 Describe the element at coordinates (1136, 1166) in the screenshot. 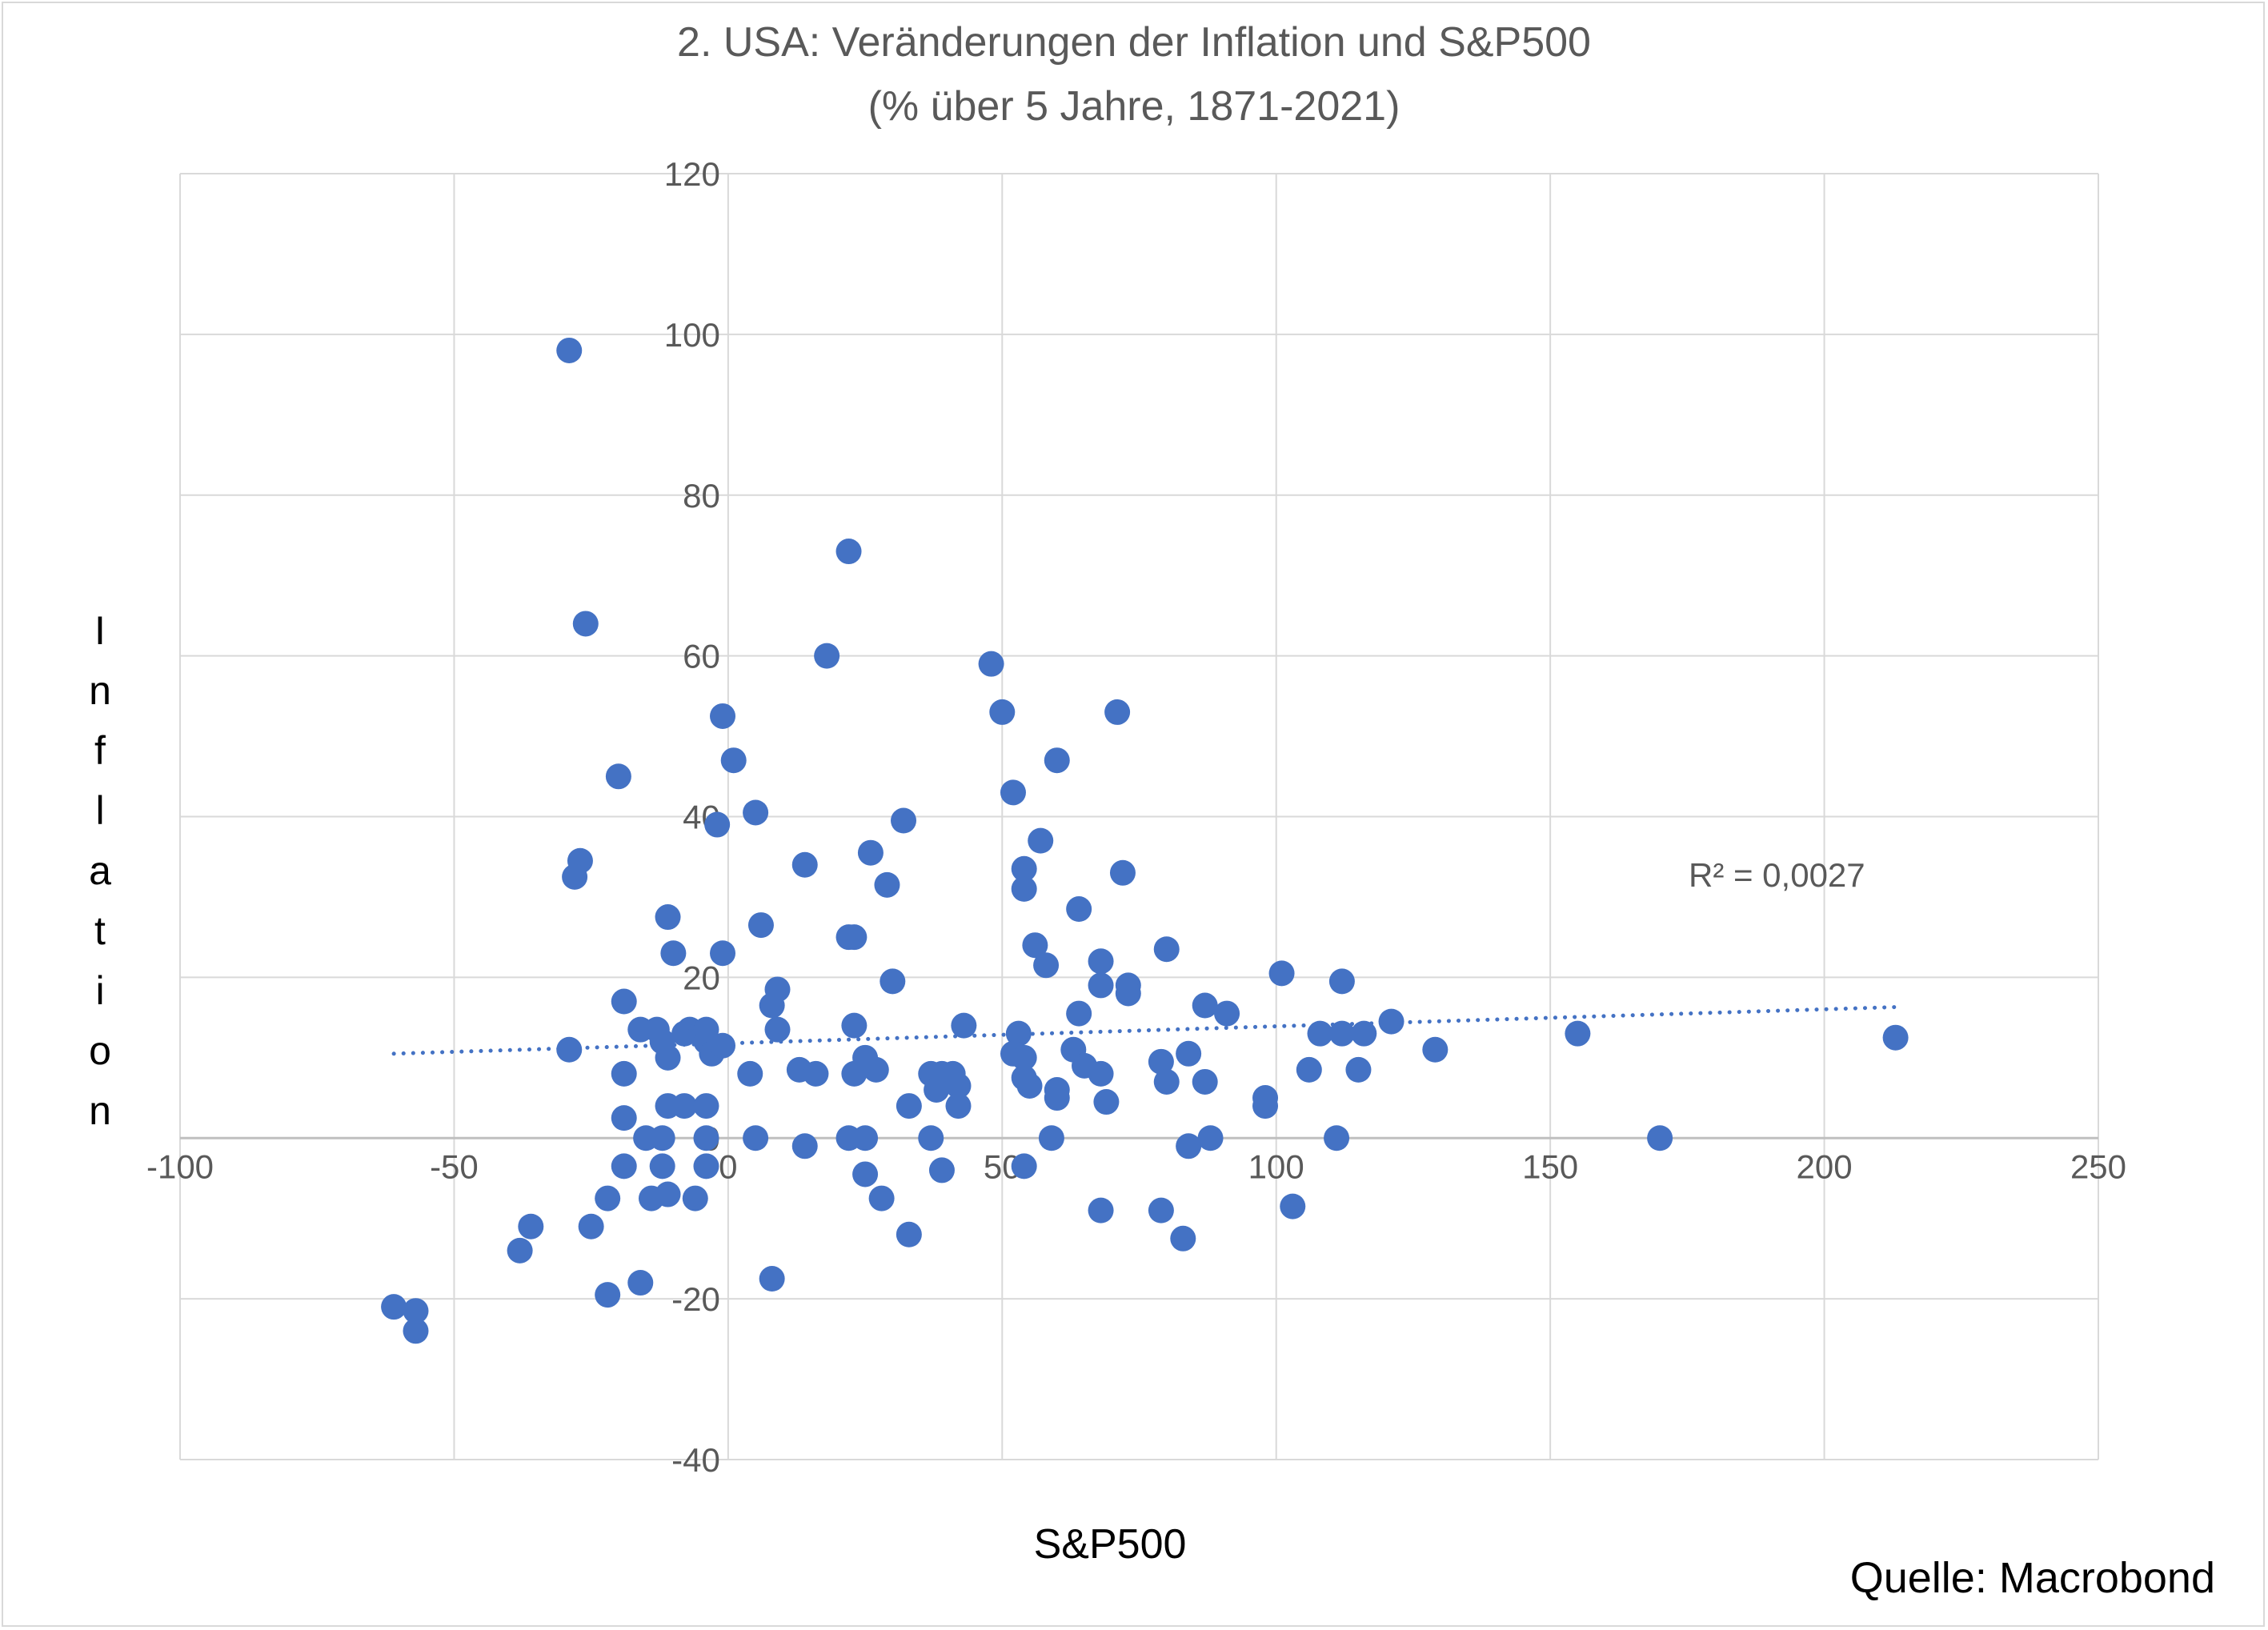

I see `x-axis-tick-labels: -100 -50 0 50 100 150 200 250` at that location.